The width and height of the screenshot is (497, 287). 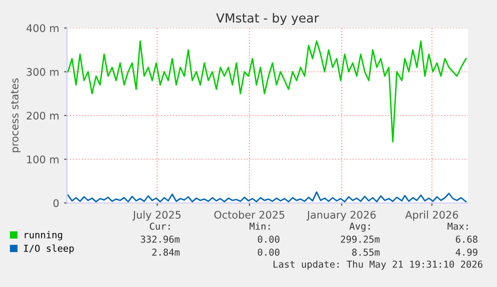 What do you see at coordinates (366, 252) in the screenshot?
I see `text: 8.55m` at bounding box center [366, 252].